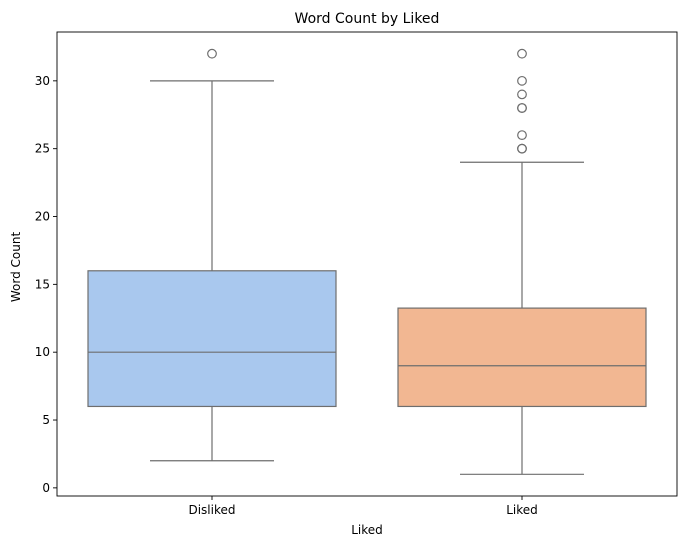 The image size is (686, 547). What do you see at coordinates (212, 339) in the screenshot?
I see `box-disliked` at bounding box center [212, 339].